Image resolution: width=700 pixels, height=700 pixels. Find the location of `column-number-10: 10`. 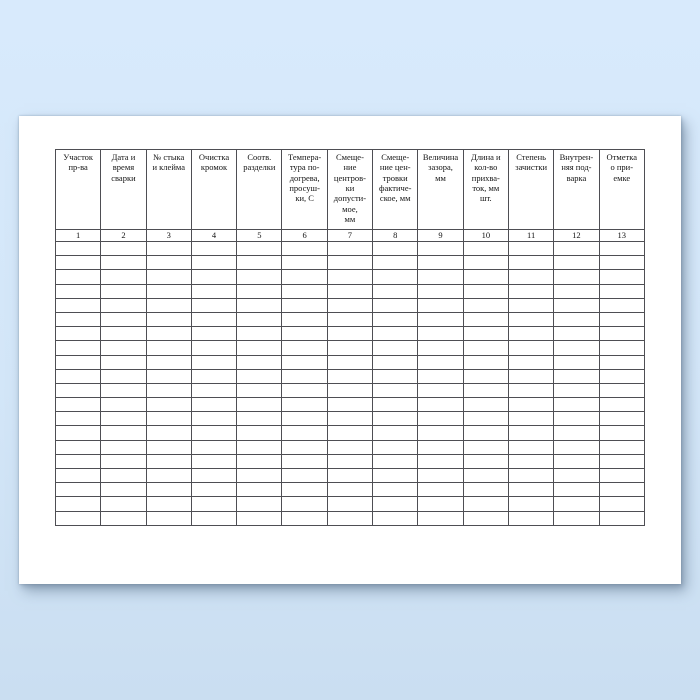

column-number-10: 10 is located at coordinates (485, 235).